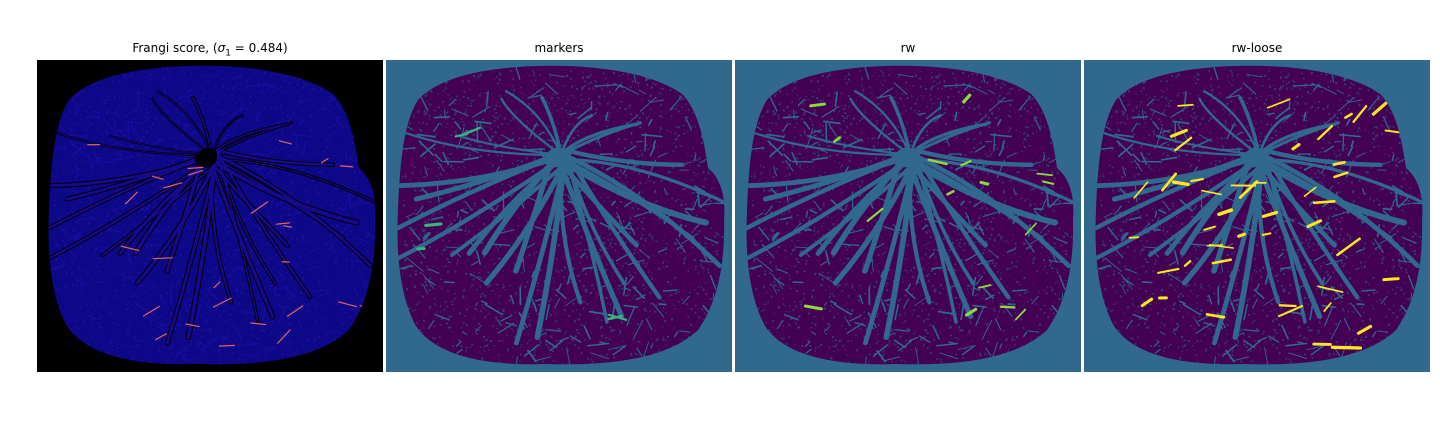  I want to click on panel-title-rw-loose: rw-loose, so click(1257, 48).